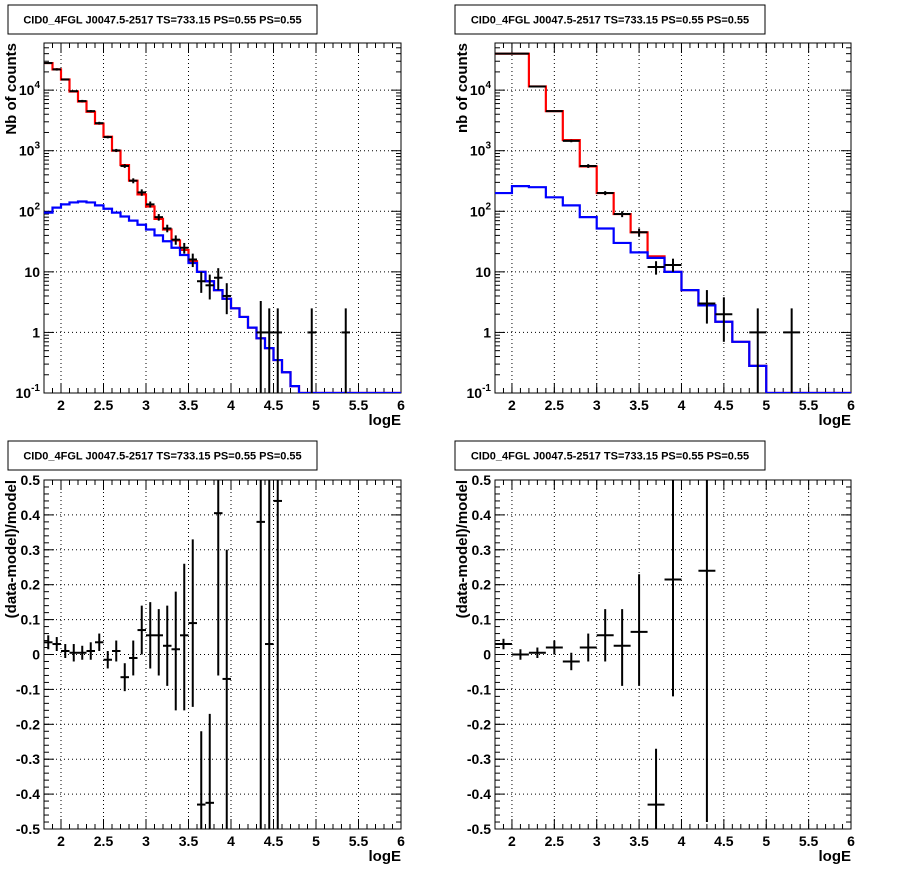  What do you see at coordinates (37, 85) in the screenshot?
I see `y-tick-exponent: 4` at bounding box center [37, 85].